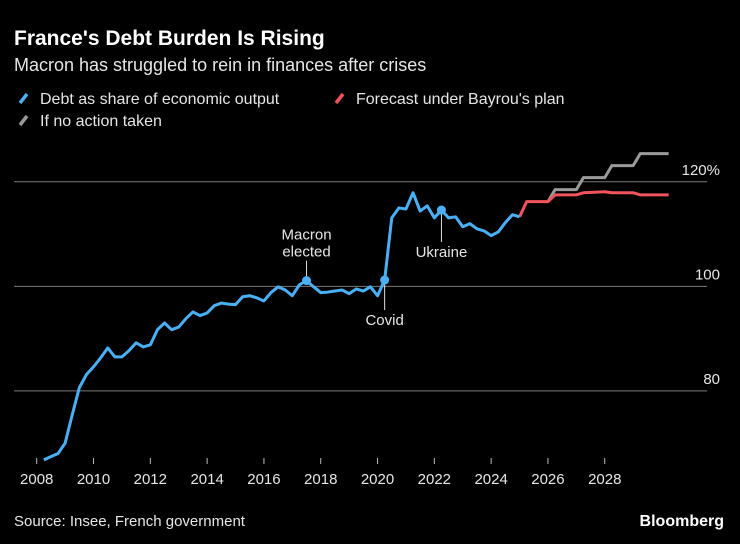 Image resolution: width=740 pixels, height=544 pixels. I want to click on x-tick-label: 2014, so click(206, 479).